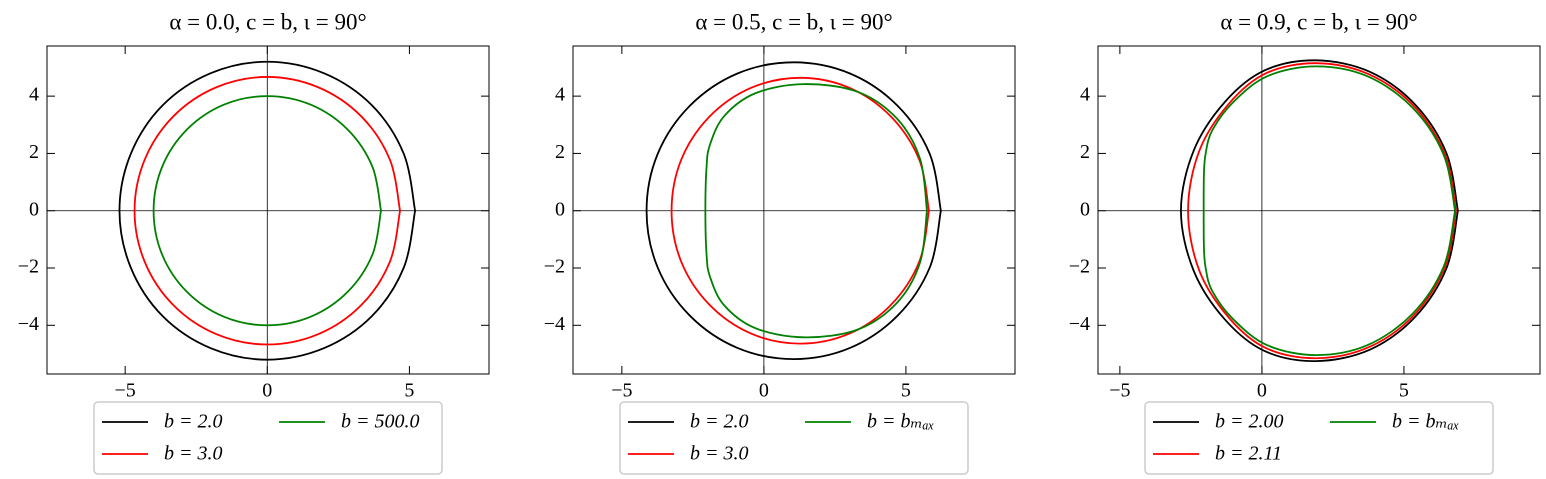  I want to click on legend-label: b = 500.0, so click(380, 422).